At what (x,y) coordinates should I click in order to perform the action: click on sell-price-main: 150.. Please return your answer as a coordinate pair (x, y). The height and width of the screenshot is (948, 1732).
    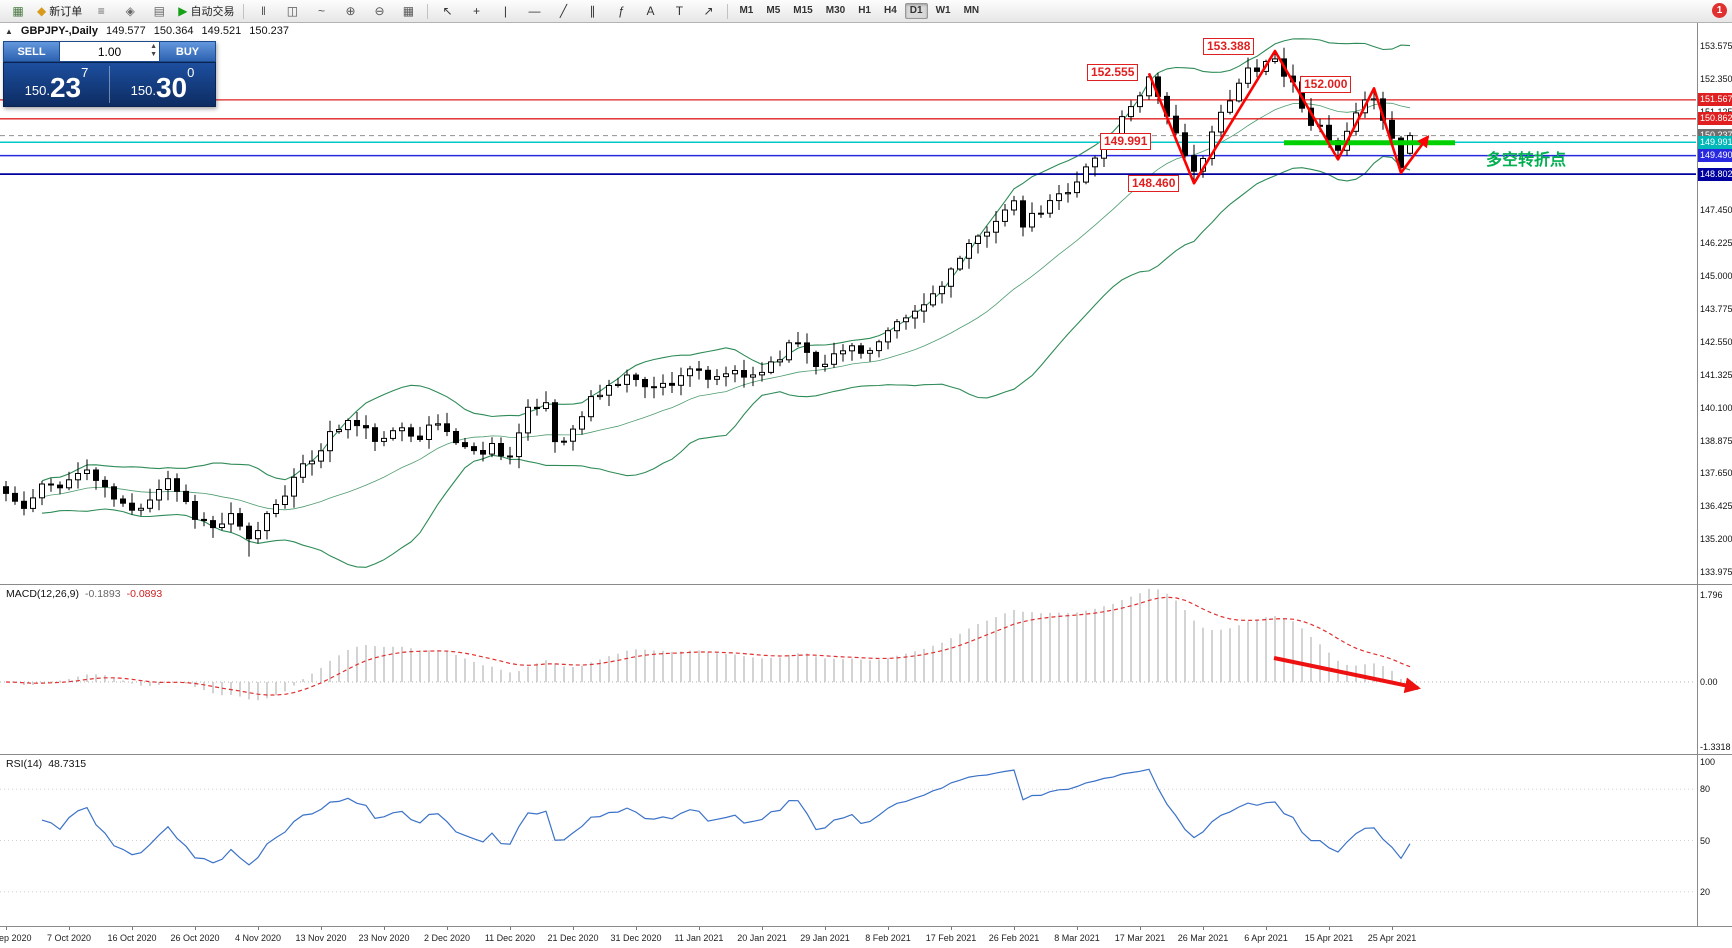
    Looking at the image, I should click on (37, 90).